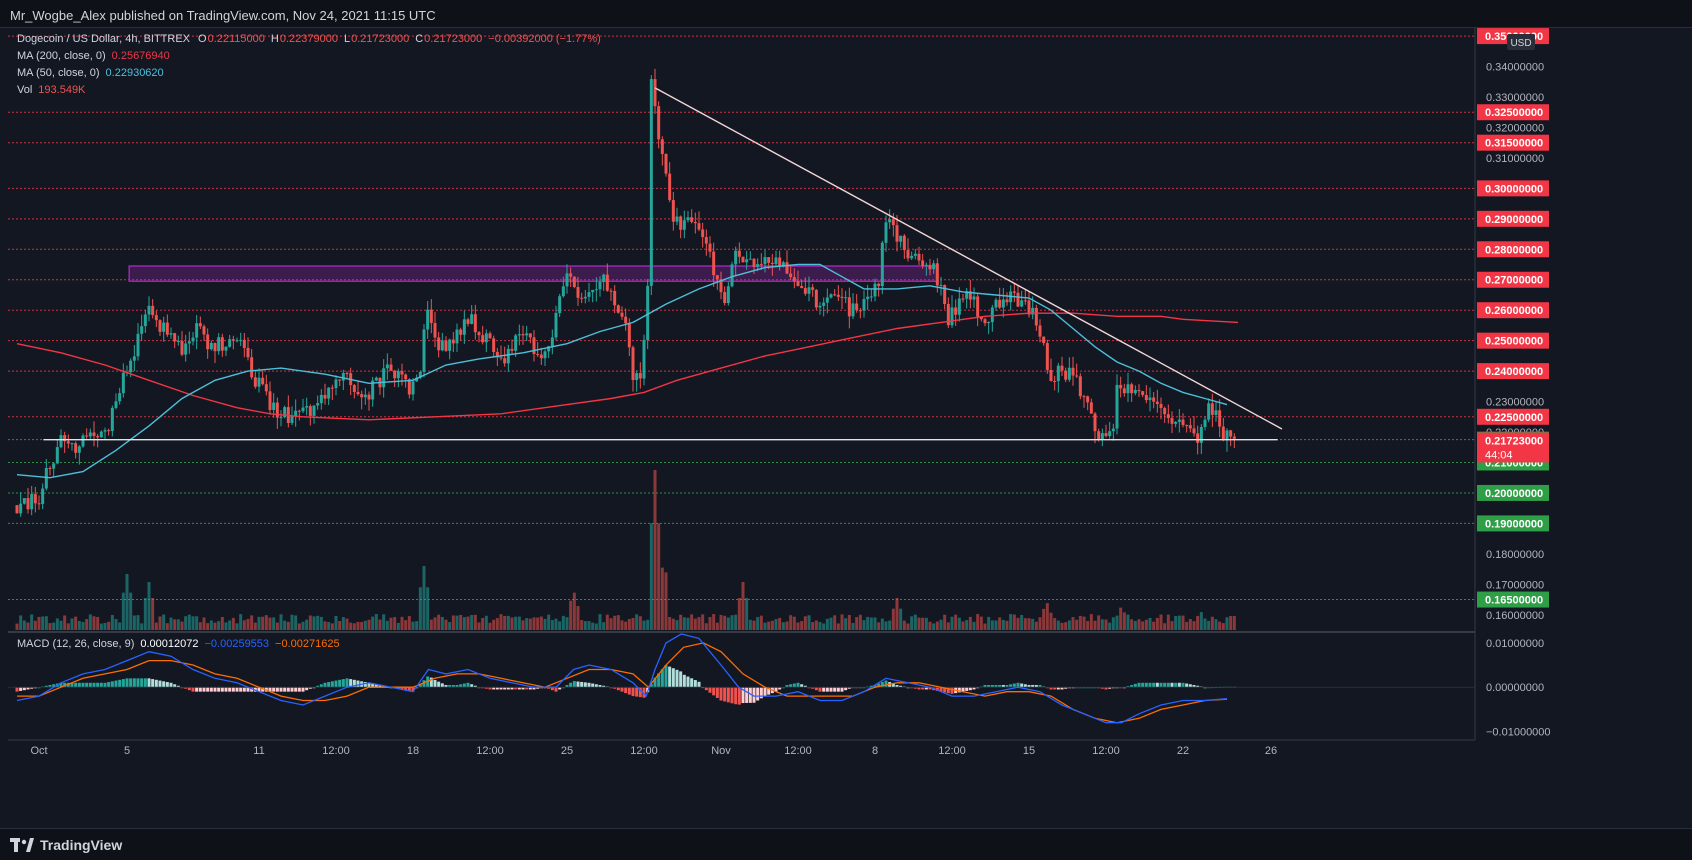 The width and height of the screenshot is (1692, 860). Describe the element at coordinates (307, 644) in the screenshot. I see `macd-signal-value: −0.00271625` at that location.